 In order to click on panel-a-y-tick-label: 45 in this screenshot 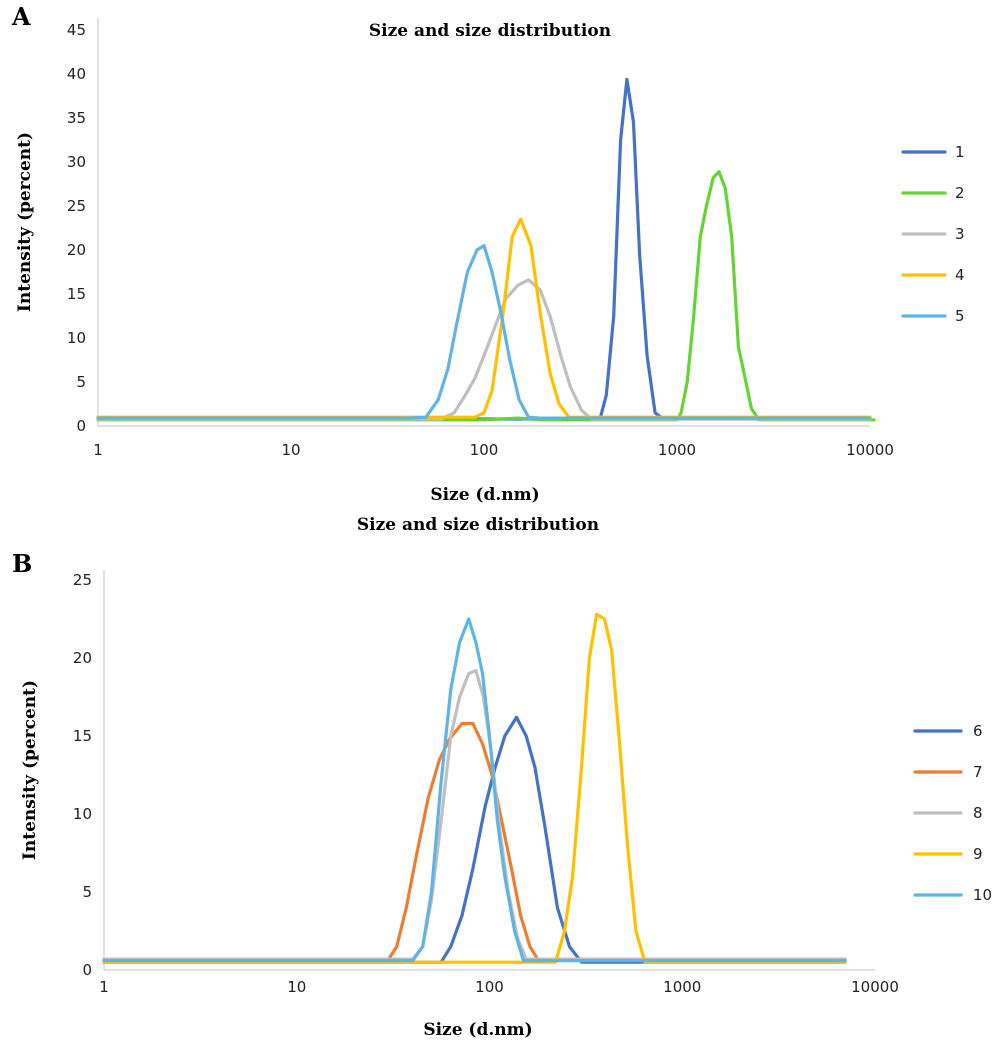, I will do `click(76, 30)`.